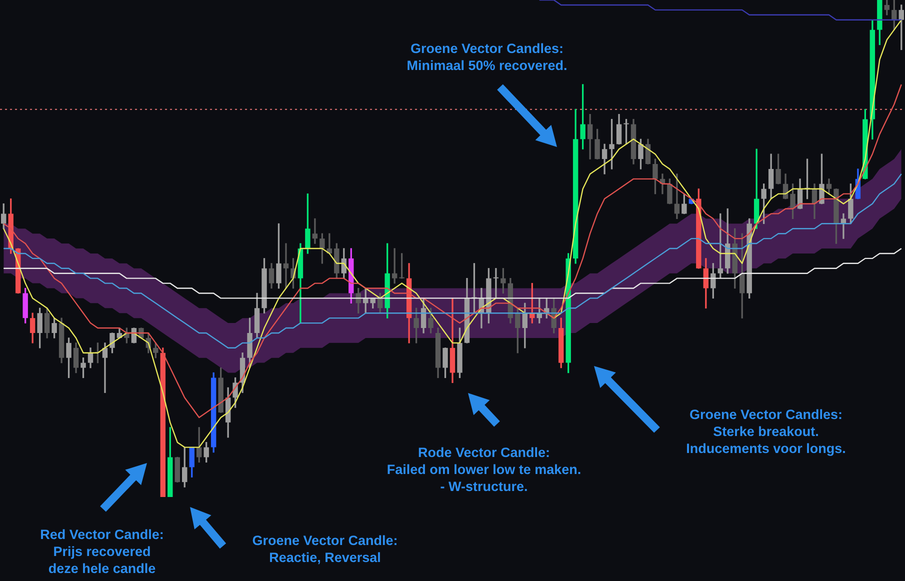 The image size is (905, 581). What do you see at coordinates (102, 551) in the screenshot?
I see `text: Red Vector Candle: Prijs recovered deze hele candle` at bounding box center [102, 551].